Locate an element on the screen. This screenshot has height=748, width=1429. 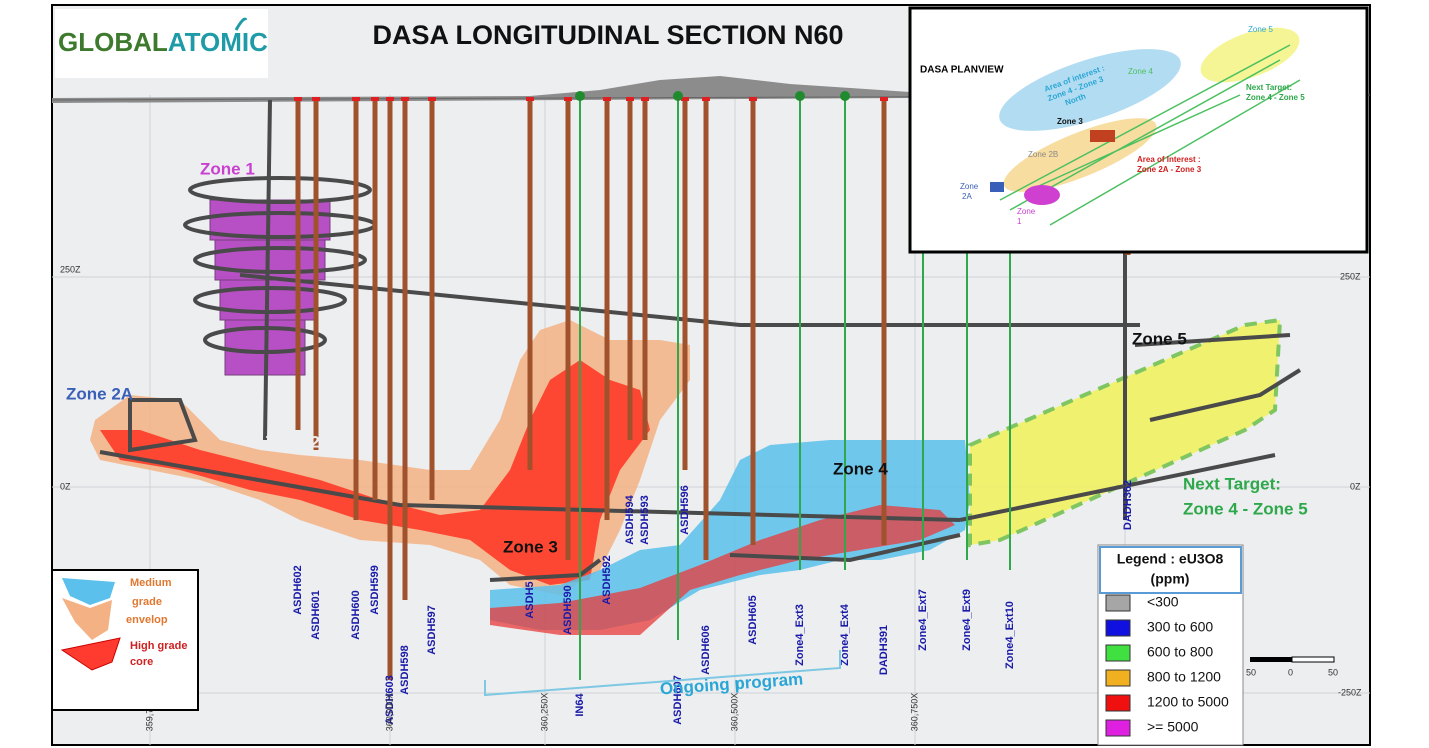
hole-label: ASDH600 is located at coordinates (356, 615).